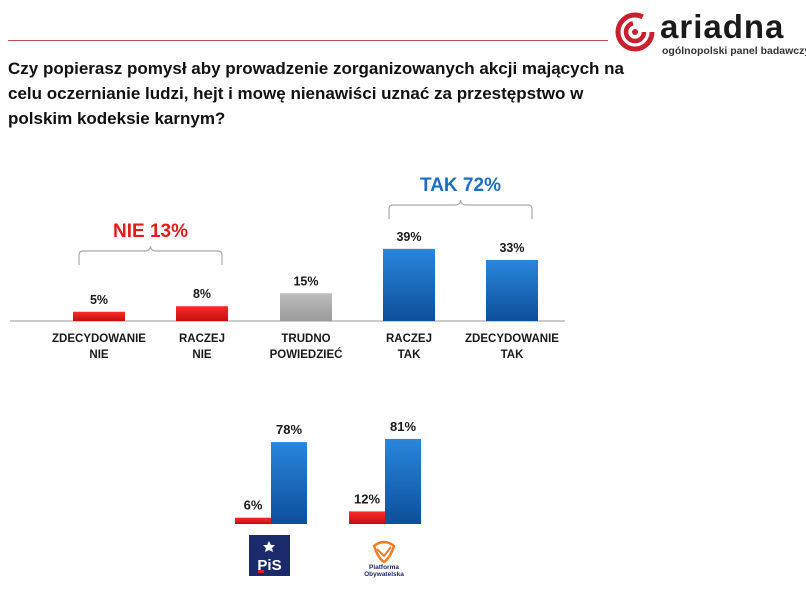 This screenshot has height=590, width=806. What do you see at coordinates (150, 231) in the screenshot?
I see `group-total-label: NIE 13%` at bounding box center [150, 231].